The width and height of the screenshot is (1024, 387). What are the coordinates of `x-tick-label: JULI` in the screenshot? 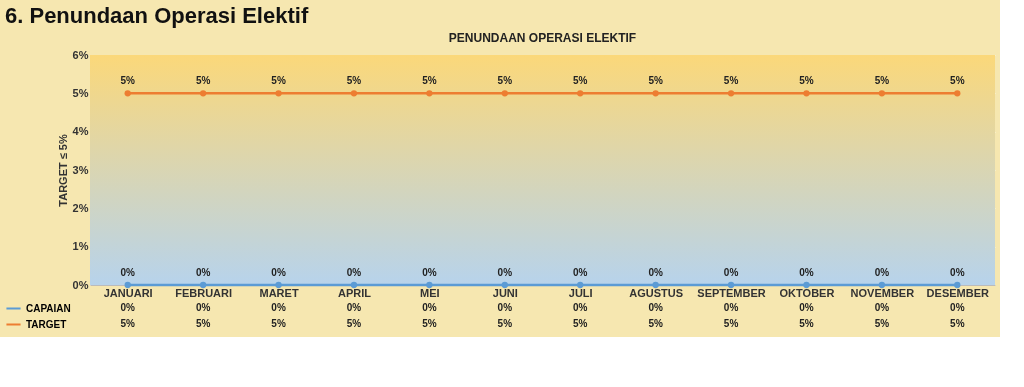 It's located at (580, 292).